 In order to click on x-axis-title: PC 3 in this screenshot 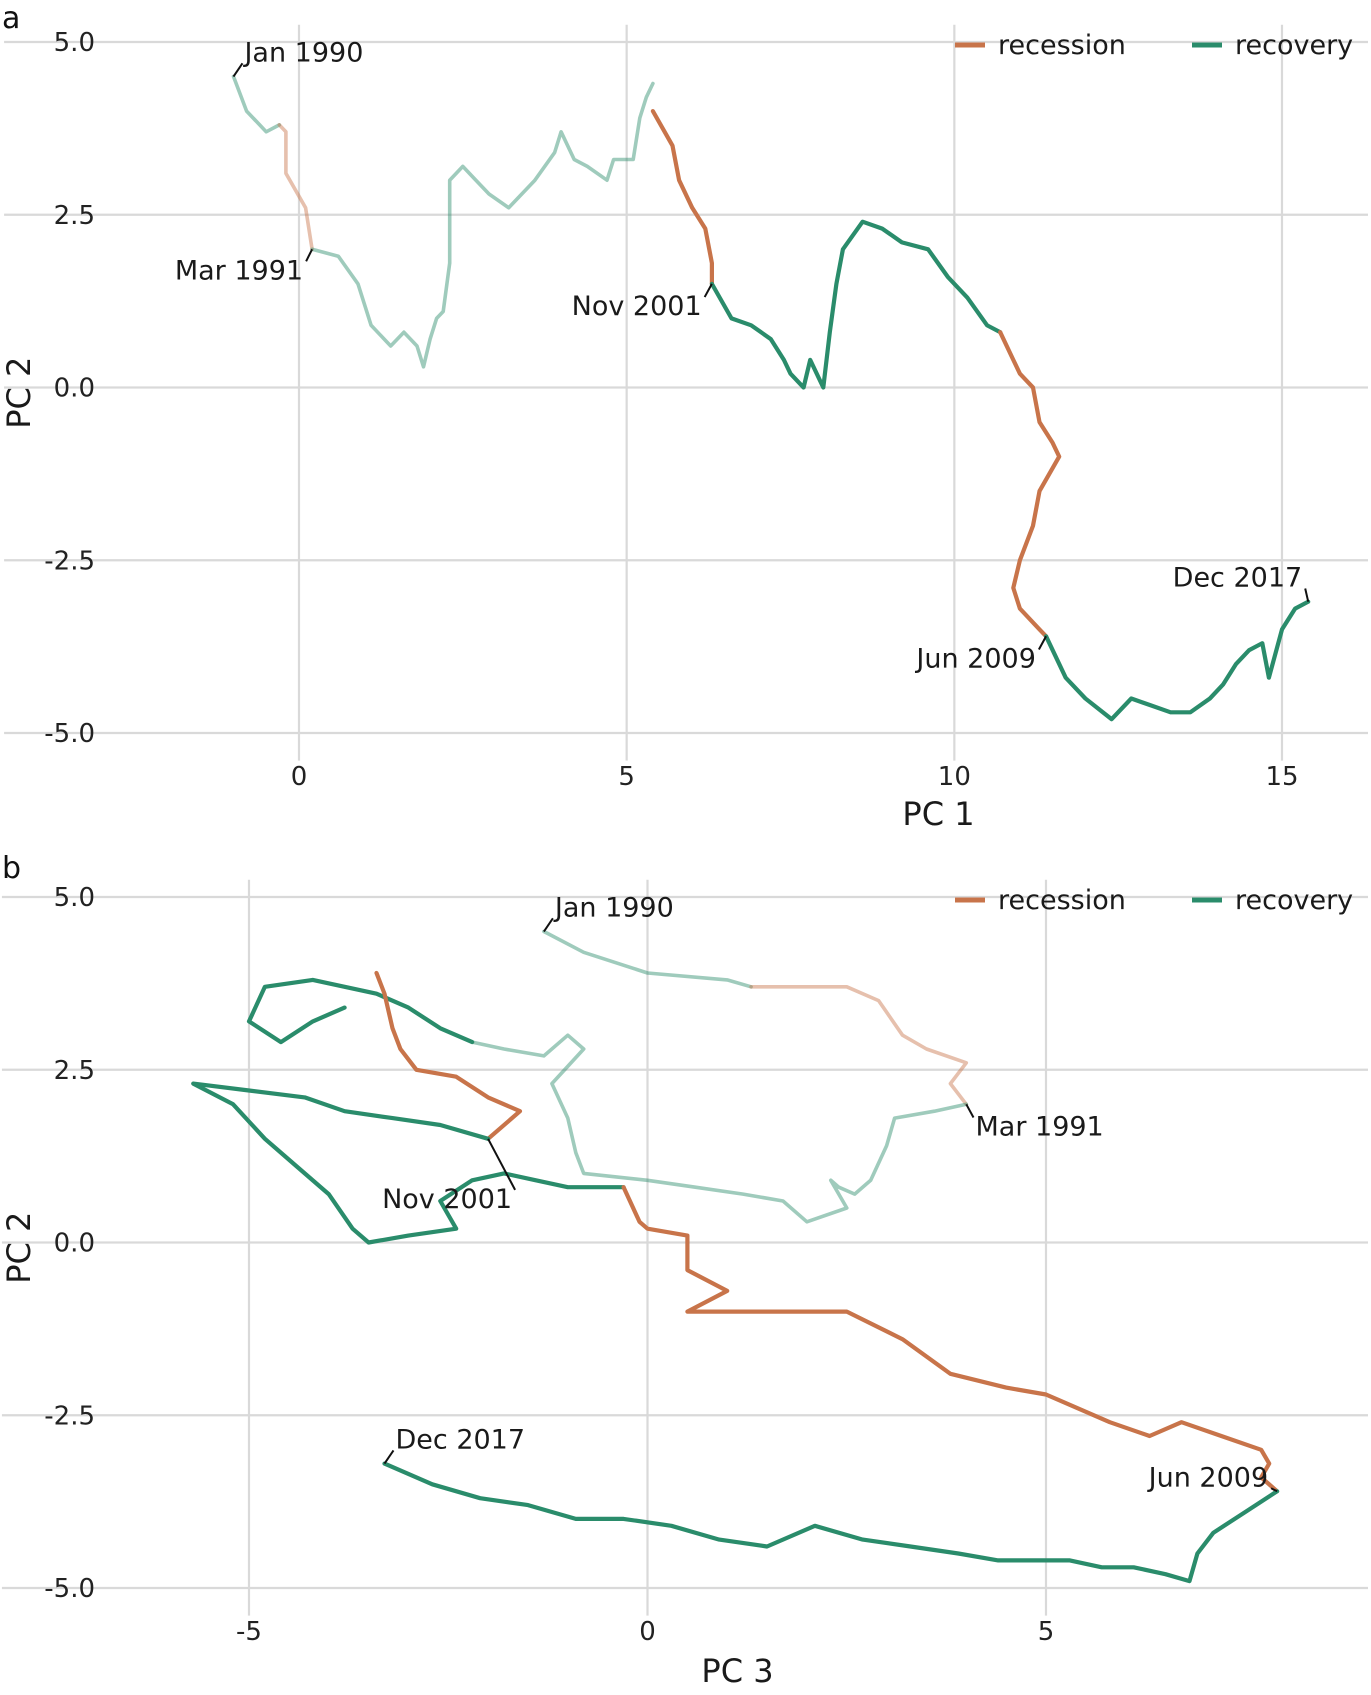, I will do `click(737, 1671)`.